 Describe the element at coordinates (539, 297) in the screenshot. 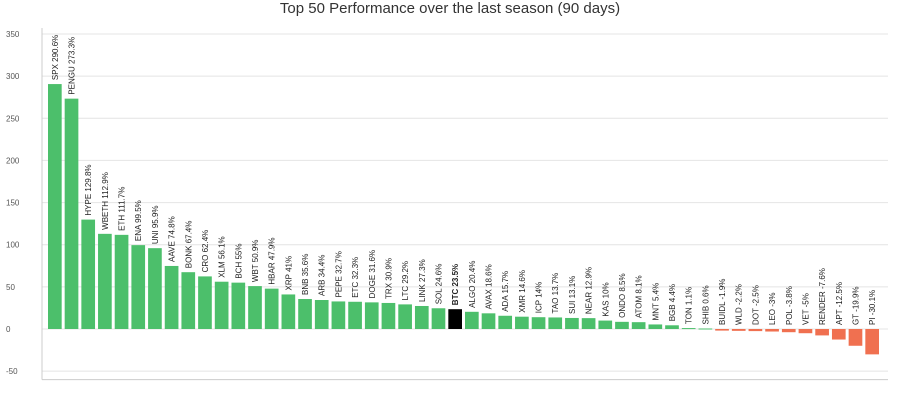

I see `bar-label-icp: ICP 14%` at that location.